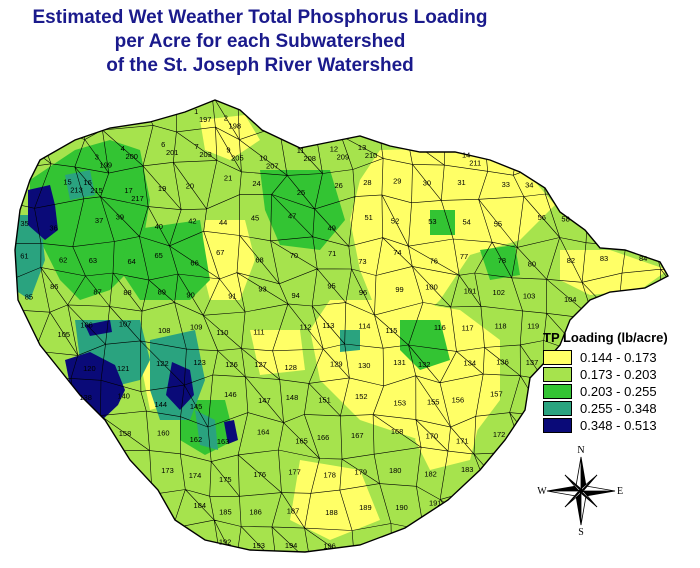  Describe the element at coordinates (581, 532) in the screenshot. I see `compass-south-label: S` at that location.